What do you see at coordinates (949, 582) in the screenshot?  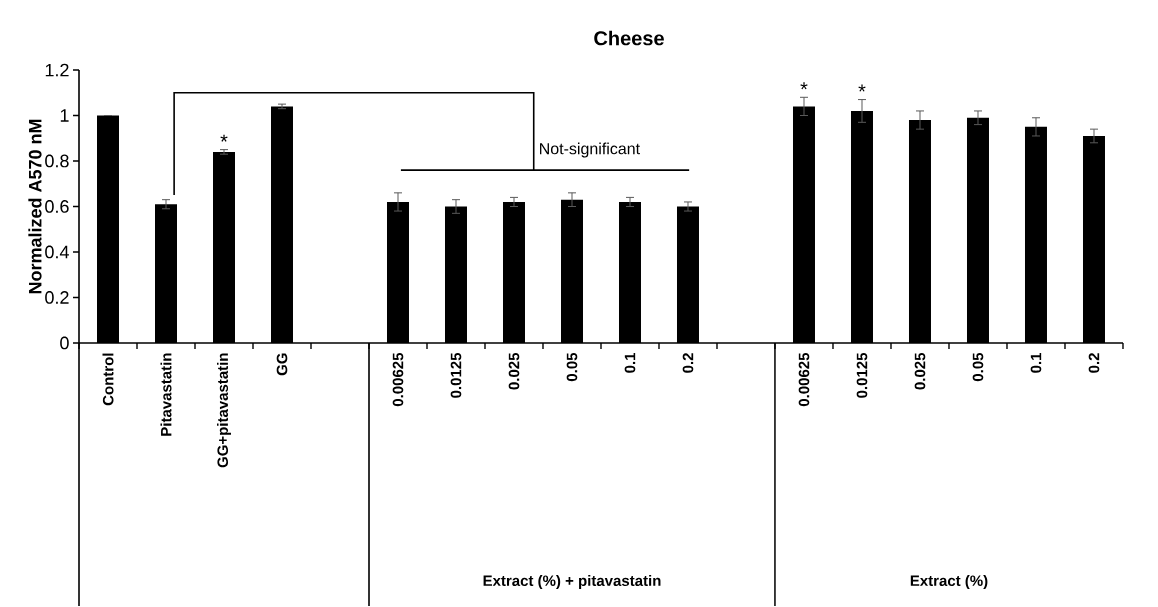 I see `text: Extract (%)` at bounding box center [949, 582].